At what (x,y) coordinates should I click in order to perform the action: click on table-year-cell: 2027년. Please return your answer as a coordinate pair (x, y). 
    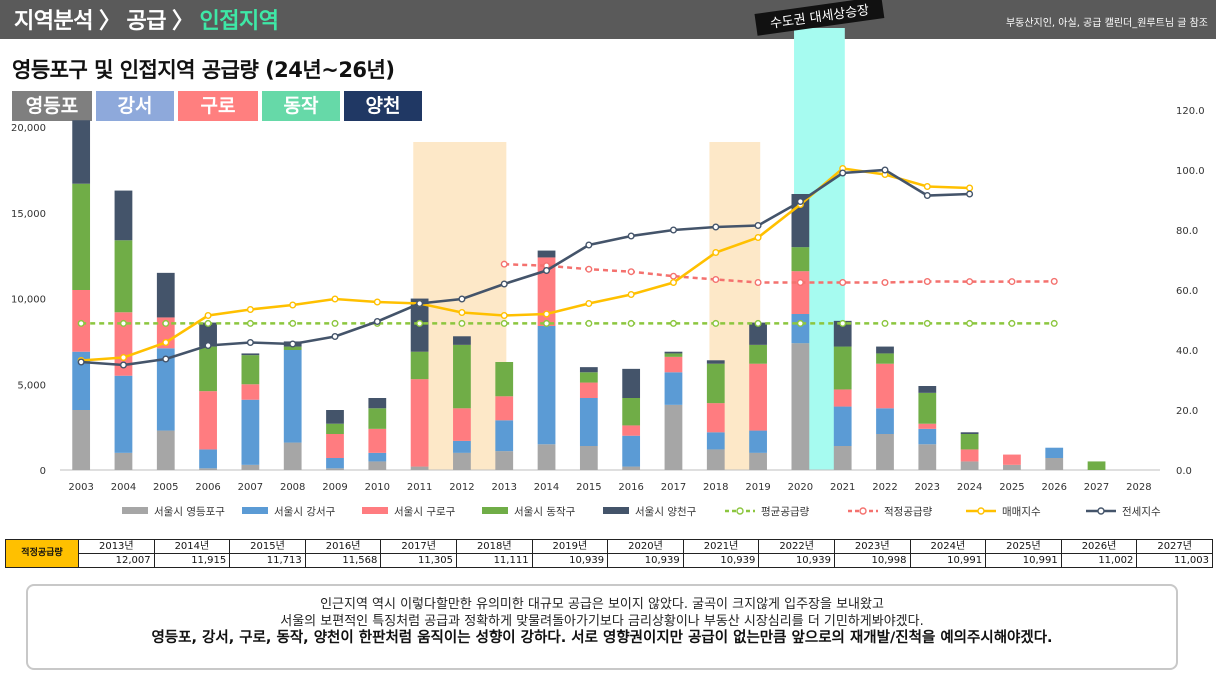
    Looking at the image, I should click on (1174, 546).